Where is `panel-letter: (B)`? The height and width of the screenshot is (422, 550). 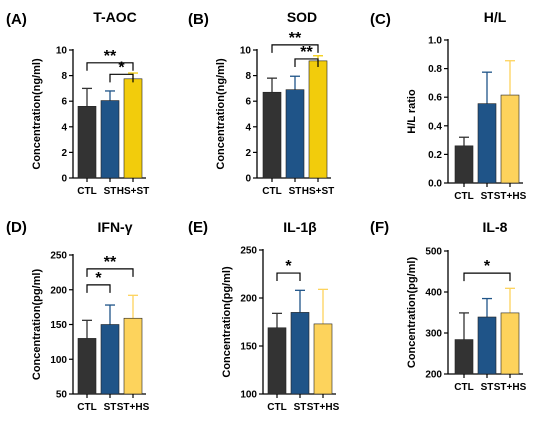 panel-letter: (B) is located at coordinates (198, 19).